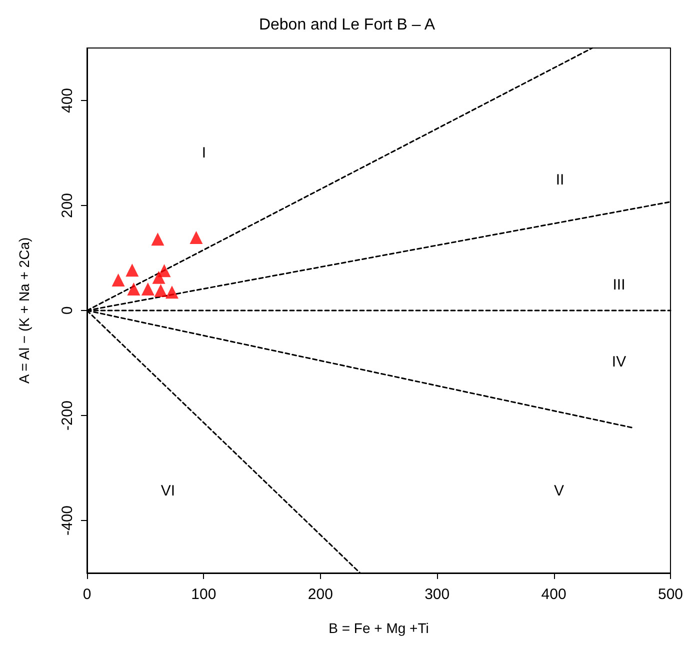 Image resolution: width=694 pixels, height=653 pixels. I want to click on x-tick-label: 200, so click(320, 594).